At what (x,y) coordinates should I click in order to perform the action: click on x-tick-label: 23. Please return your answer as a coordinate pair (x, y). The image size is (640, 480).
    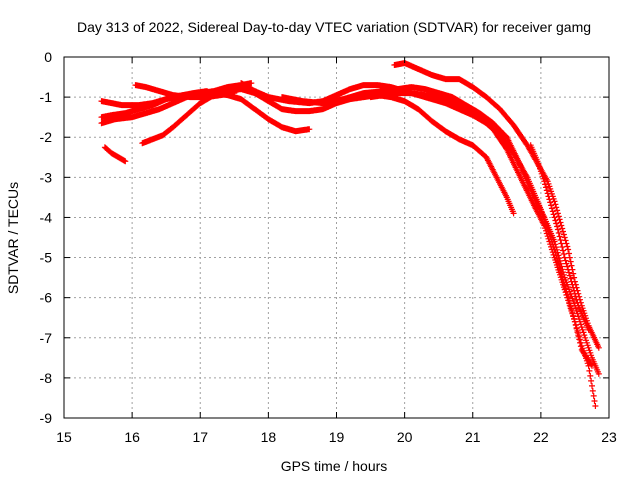
    Looking at the image, I should click on (609, 437).